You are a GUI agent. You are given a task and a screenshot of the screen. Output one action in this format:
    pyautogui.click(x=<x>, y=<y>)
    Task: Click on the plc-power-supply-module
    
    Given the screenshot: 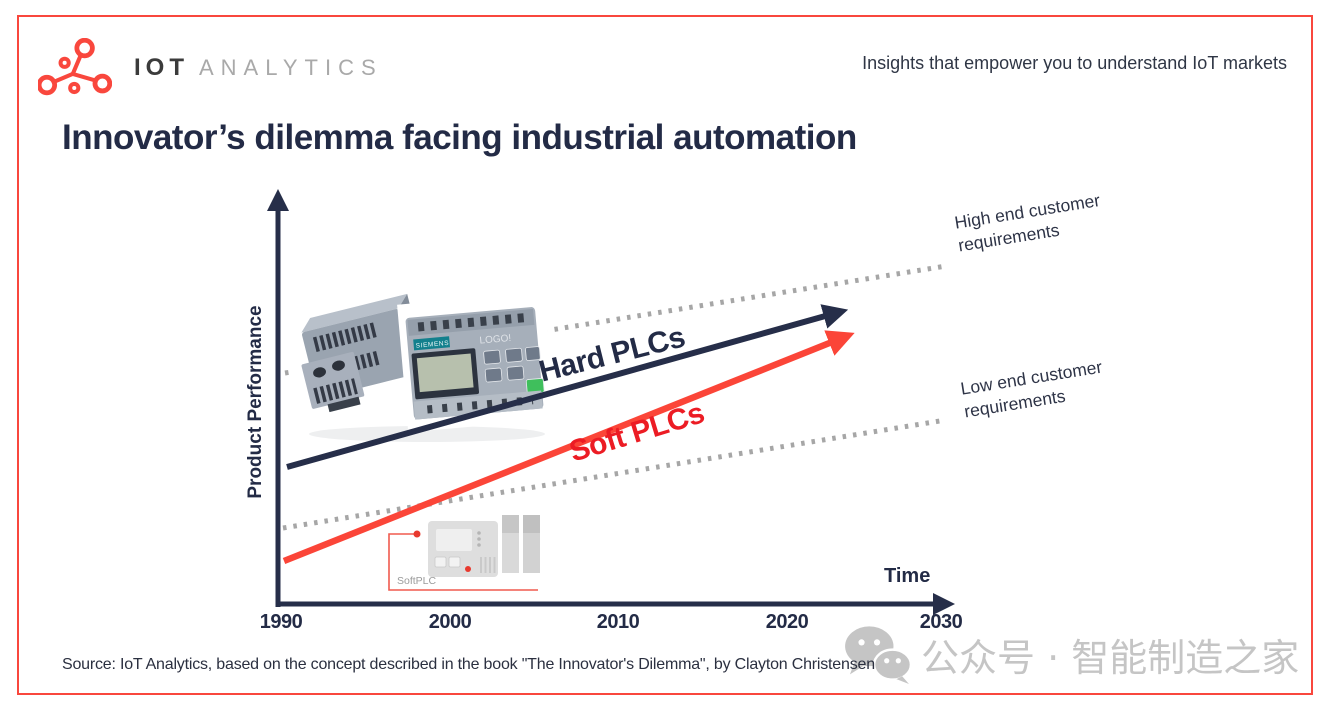 What is the action you would take?
    pyautogui.click(x=359, y=352)
    